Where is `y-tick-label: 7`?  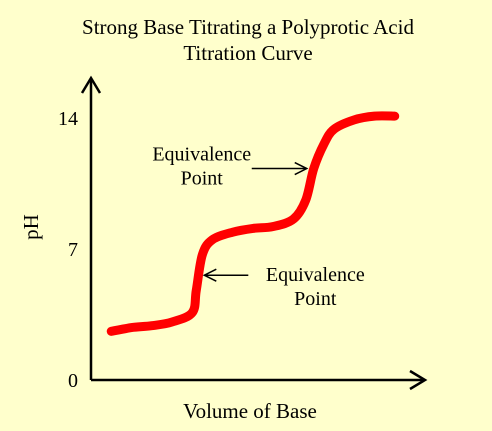
y-tick-label: 7 is located at coordinates (73, 250).